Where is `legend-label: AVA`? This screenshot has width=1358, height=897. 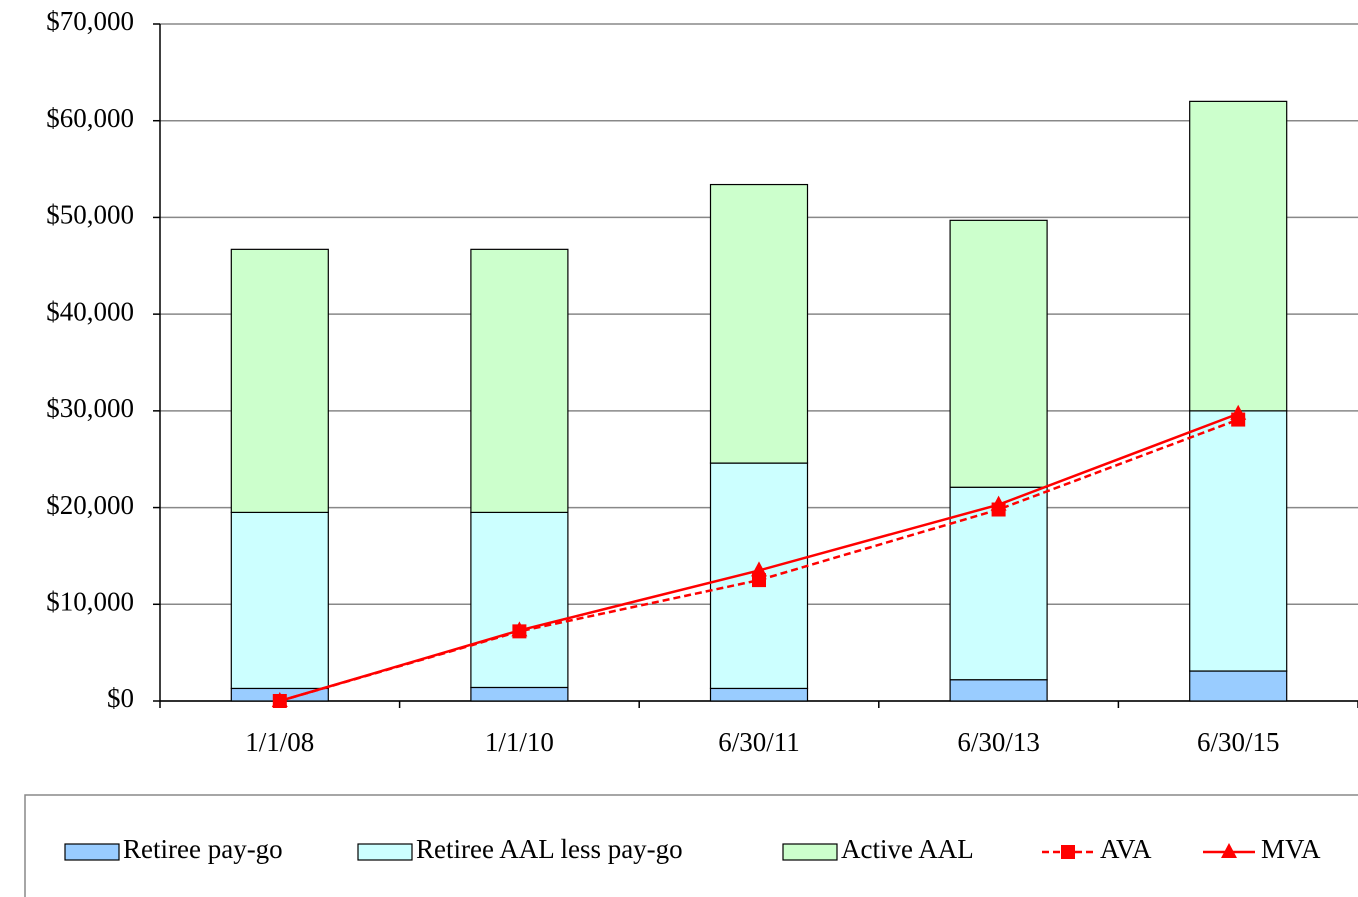
legend-label: AVA is located at coordinates (1126, 849).